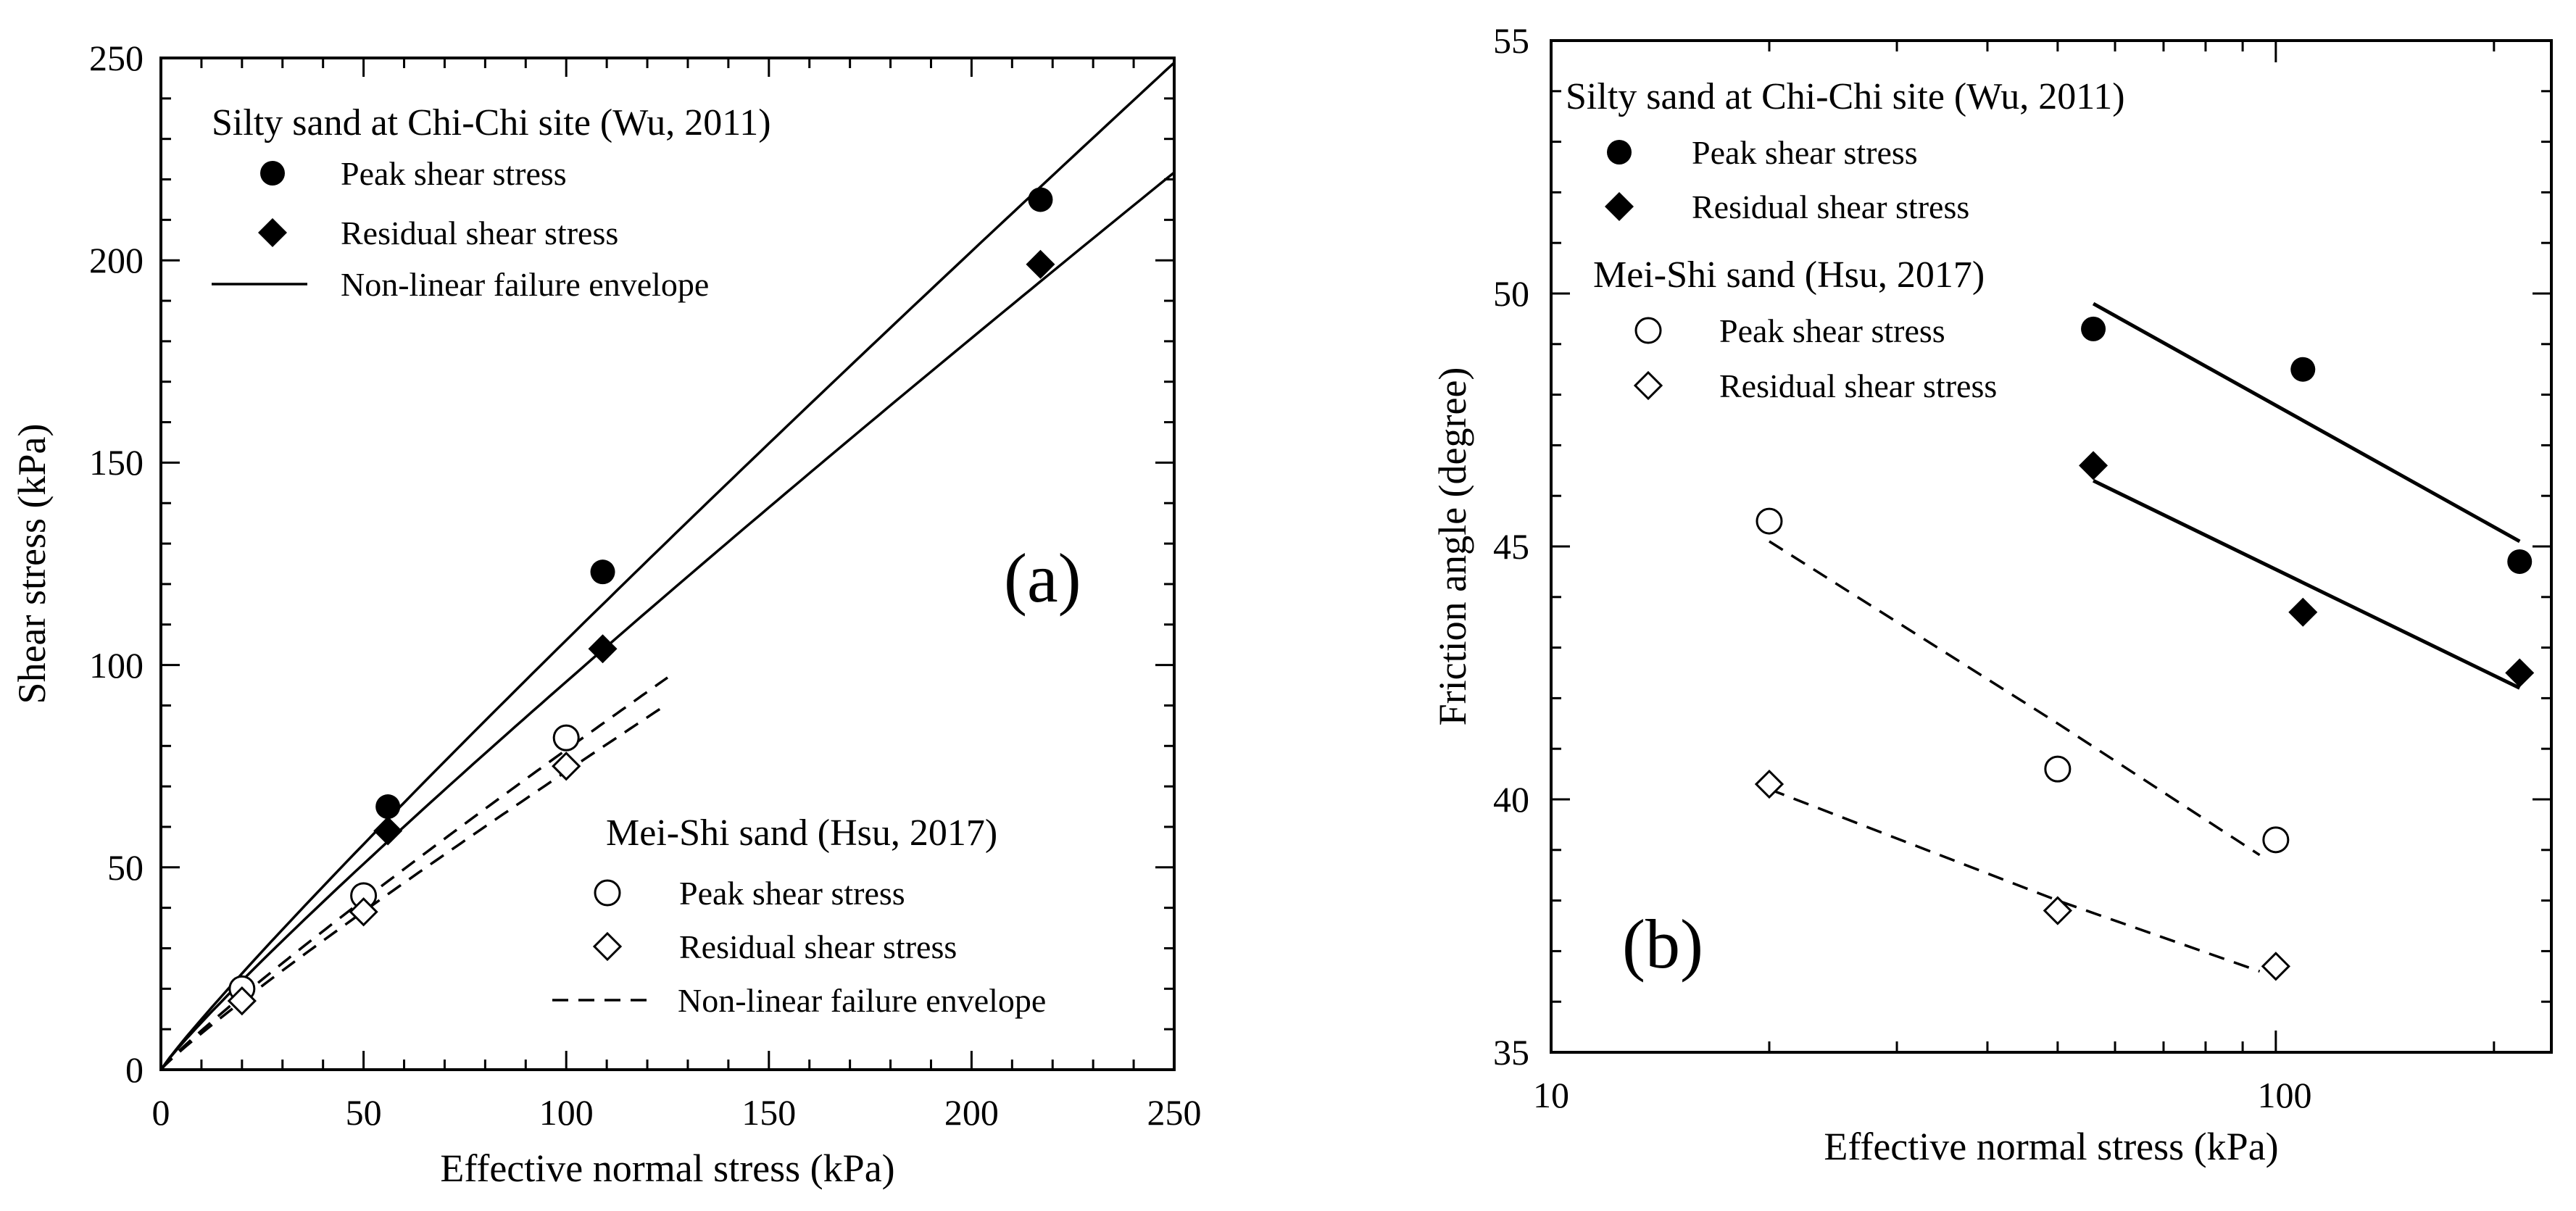 Image resolution: width=2576 pixels, height=1211 pixels. Describe the element at coordinates (116, 260) in the screenshot. I see `a-y-tick-label: 200` at that location.